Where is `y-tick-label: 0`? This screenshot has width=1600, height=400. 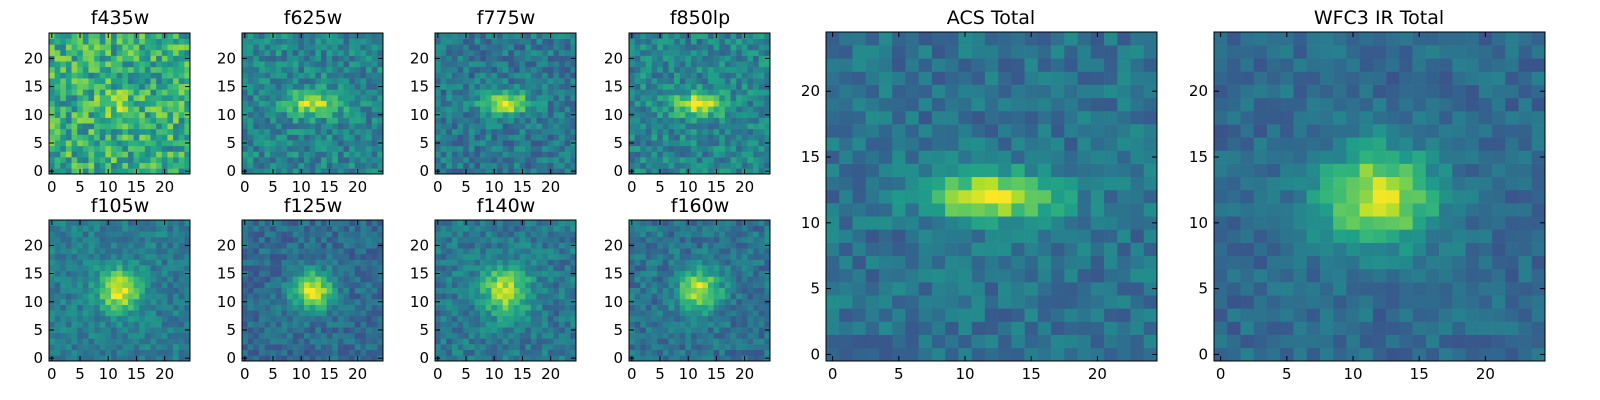 y-tick-label: 0 is located at coordinates (38, 171).